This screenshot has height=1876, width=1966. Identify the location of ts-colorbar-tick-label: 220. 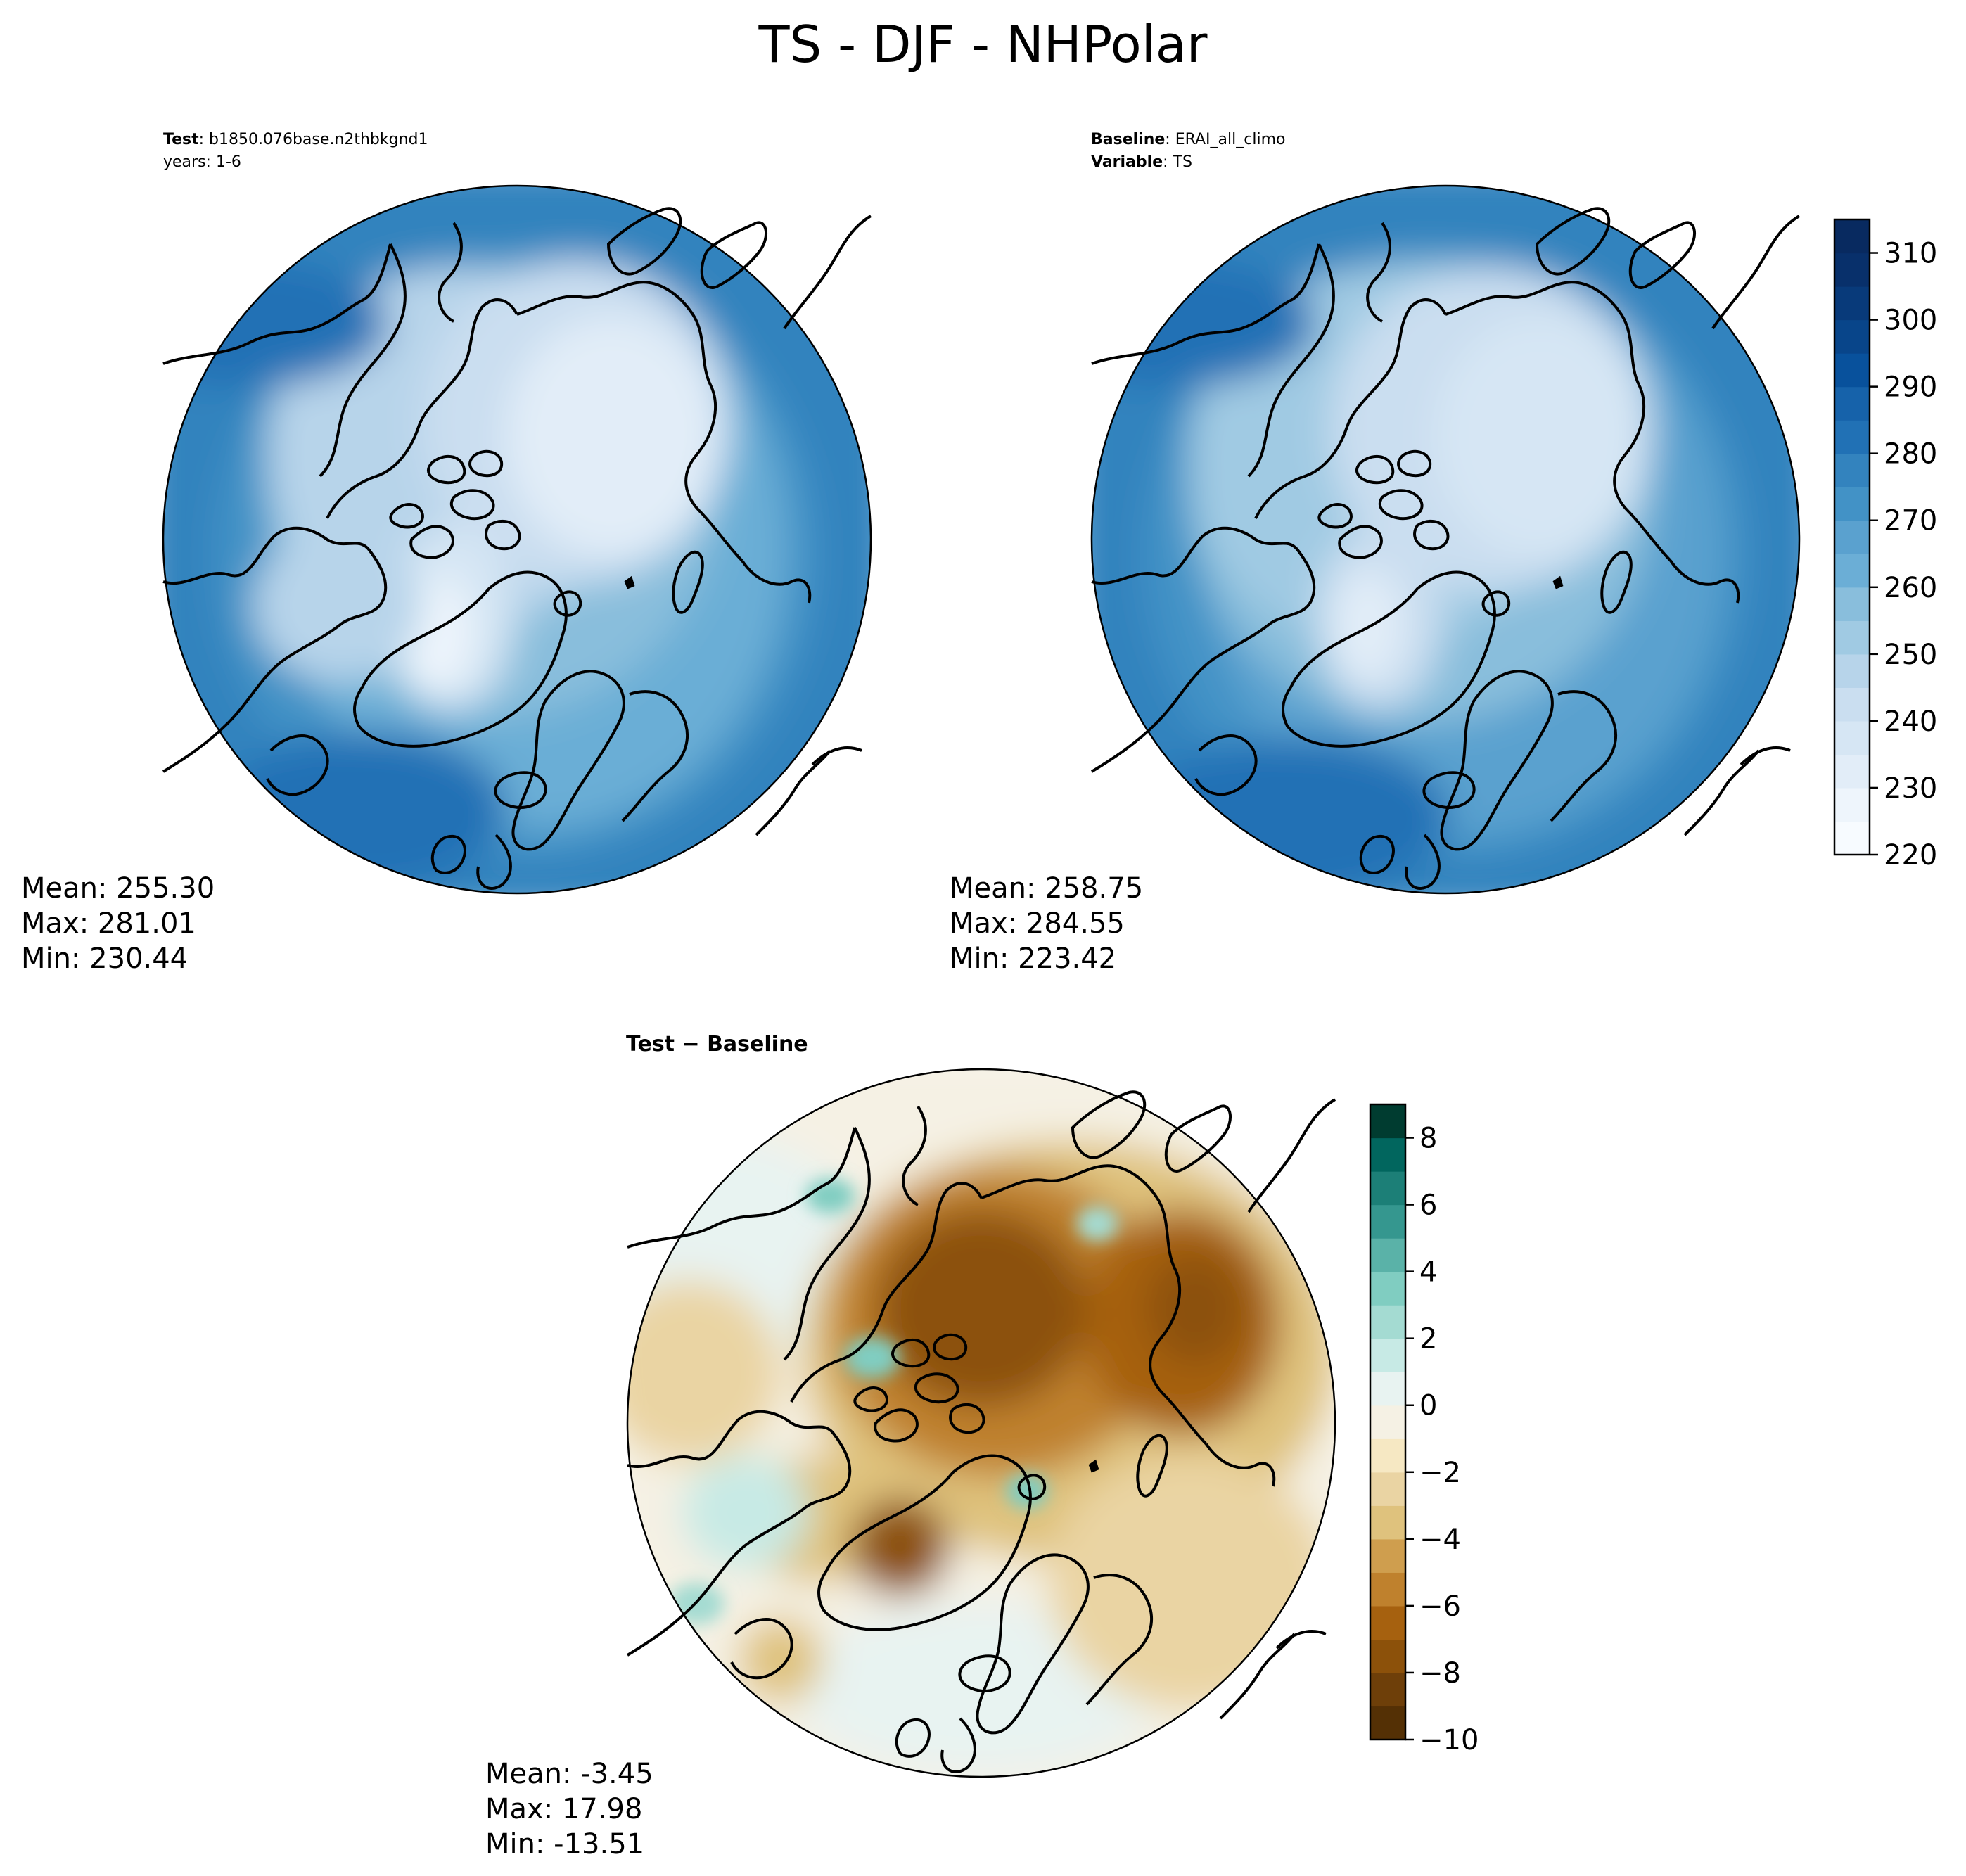
(1910, 855).